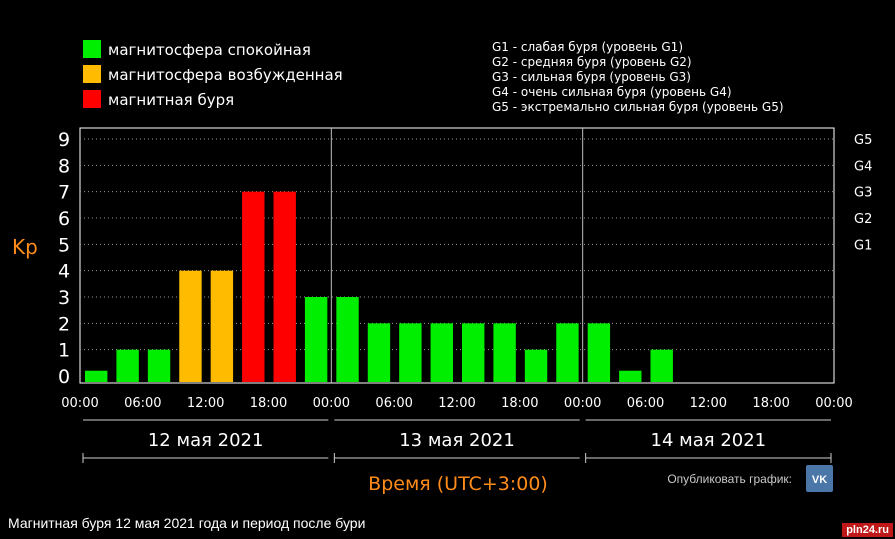 The width and height of the screenshot is (895, 539). I want to click on day-label: 13 мая 2021, so click(457, 440).